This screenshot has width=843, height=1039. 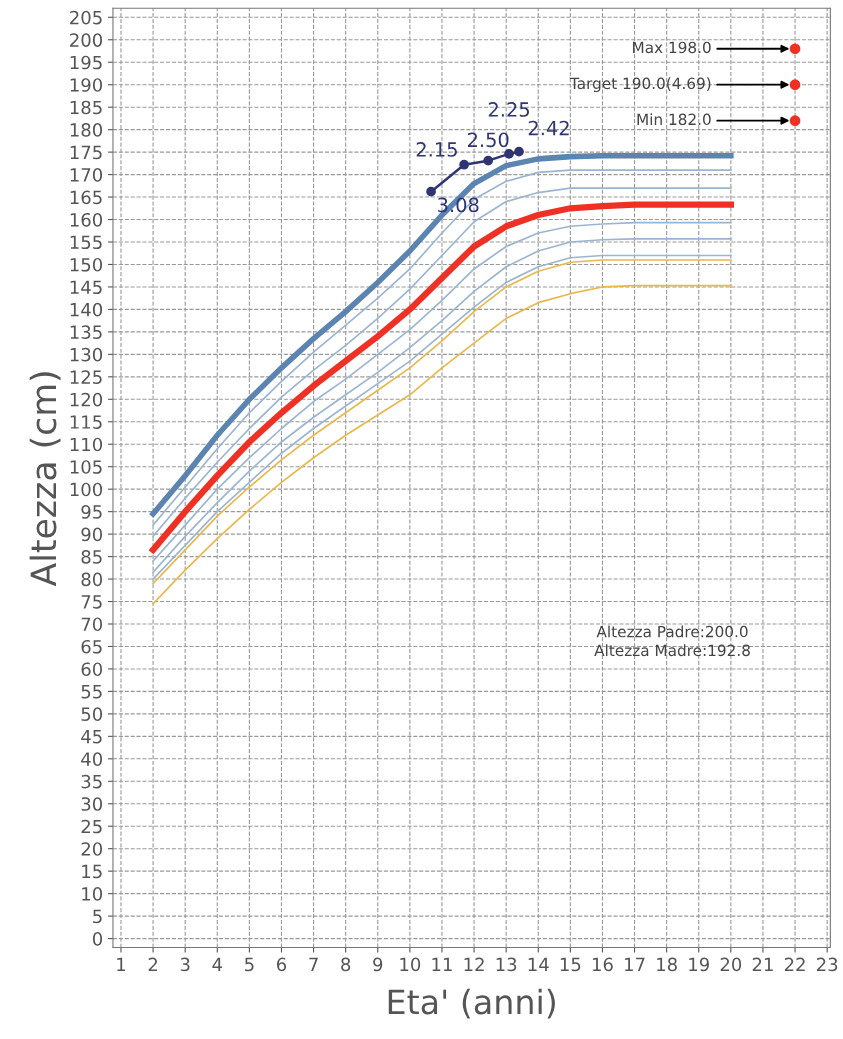 I want to click on y-tick-label: 120, so click(x=86, y=399).